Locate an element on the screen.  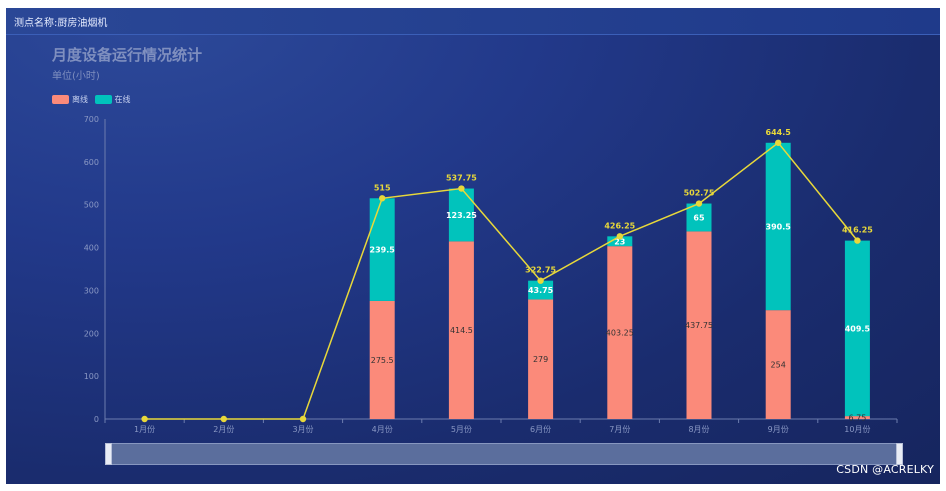
station-name: 测点名称:厨房油烟机 is located at coordinates (61, 23).